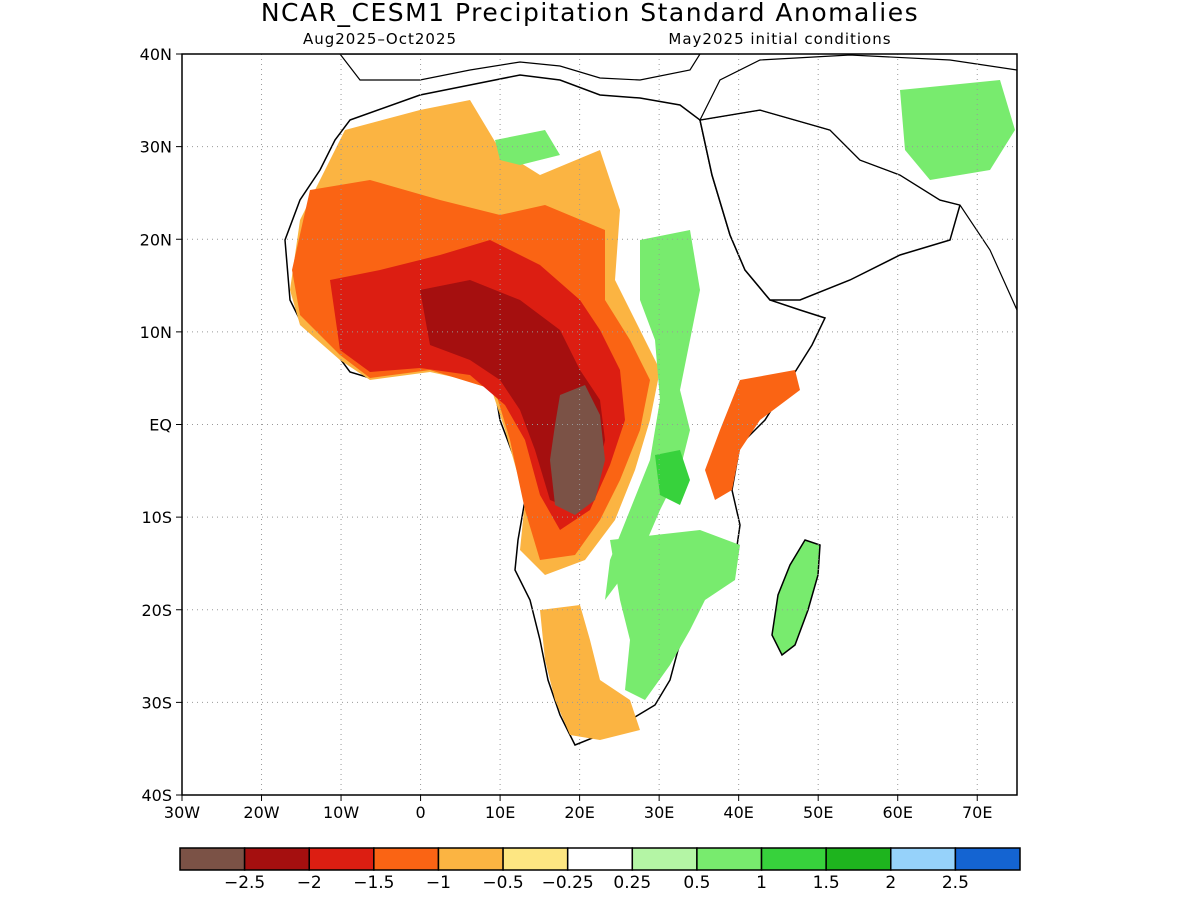  I want to click on colorbar-label: −1.5, so click(373, 883).